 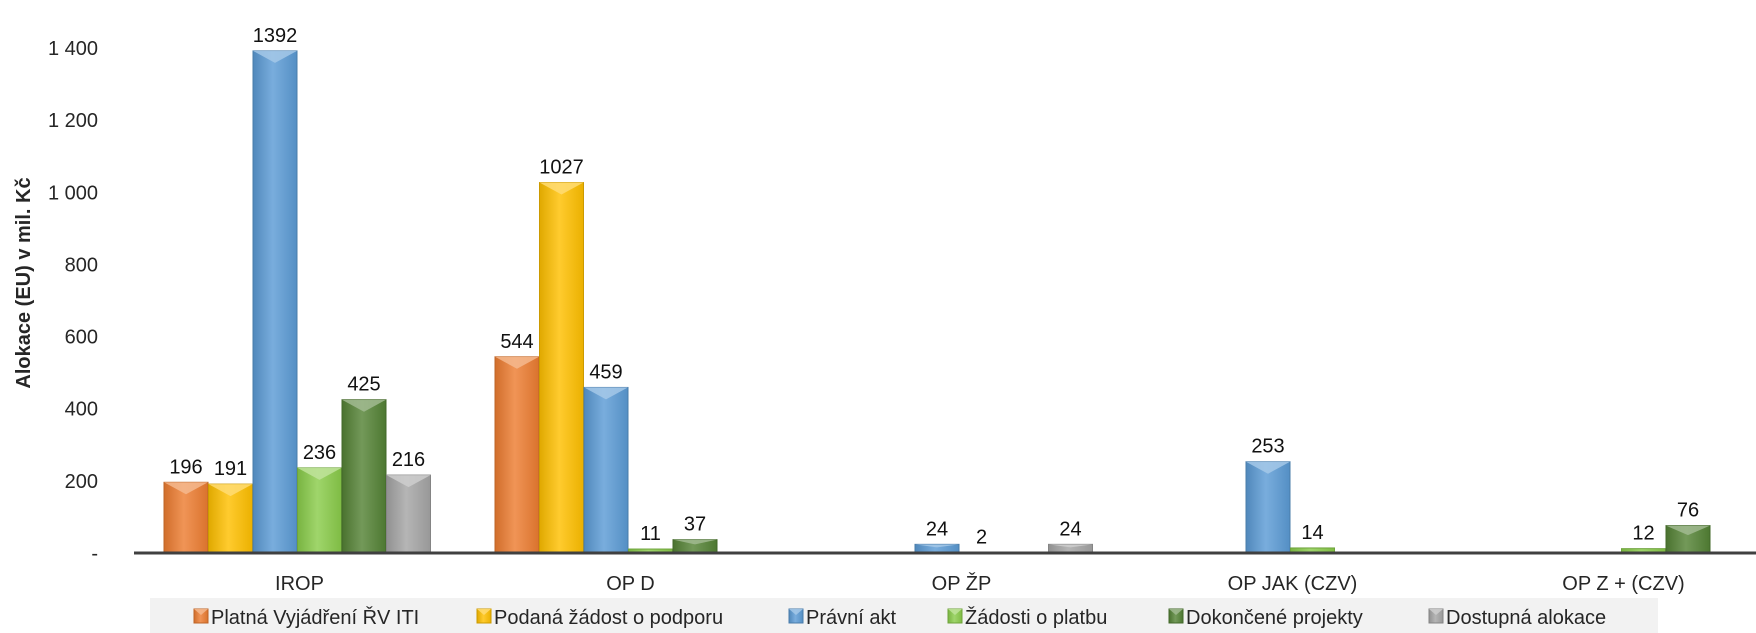 What do you see at coordinates (1267, 447) in the screenshot?
I see `data-label: 253` at bounding box center [1267, 447].